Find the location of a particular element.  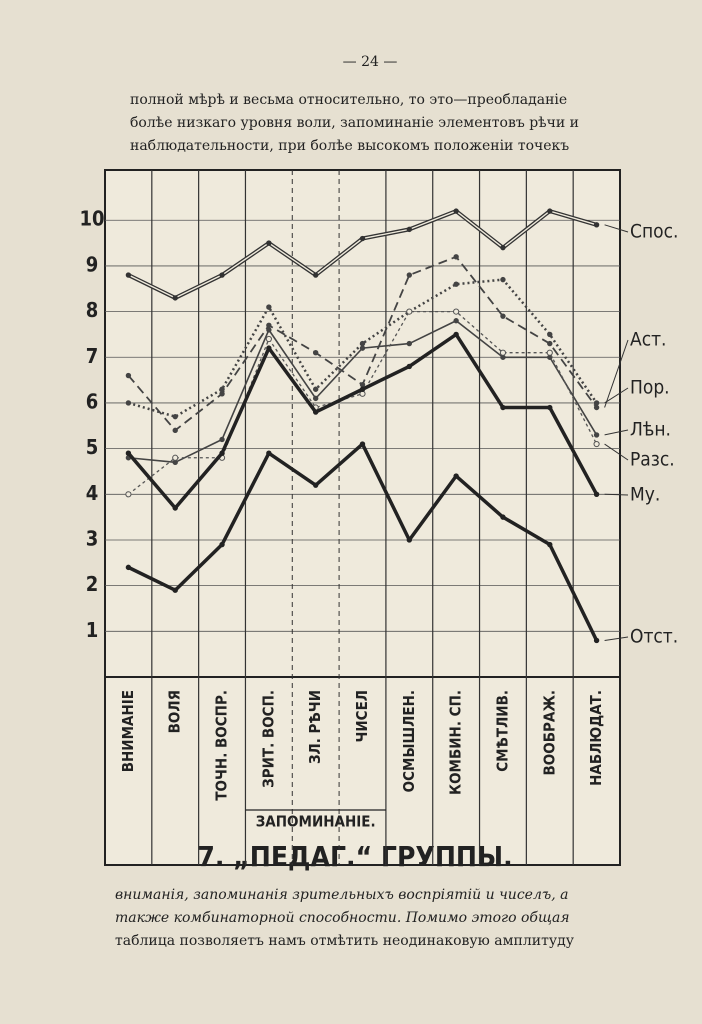

legend-label: Лѣн. is located at coordinates (650, 430).